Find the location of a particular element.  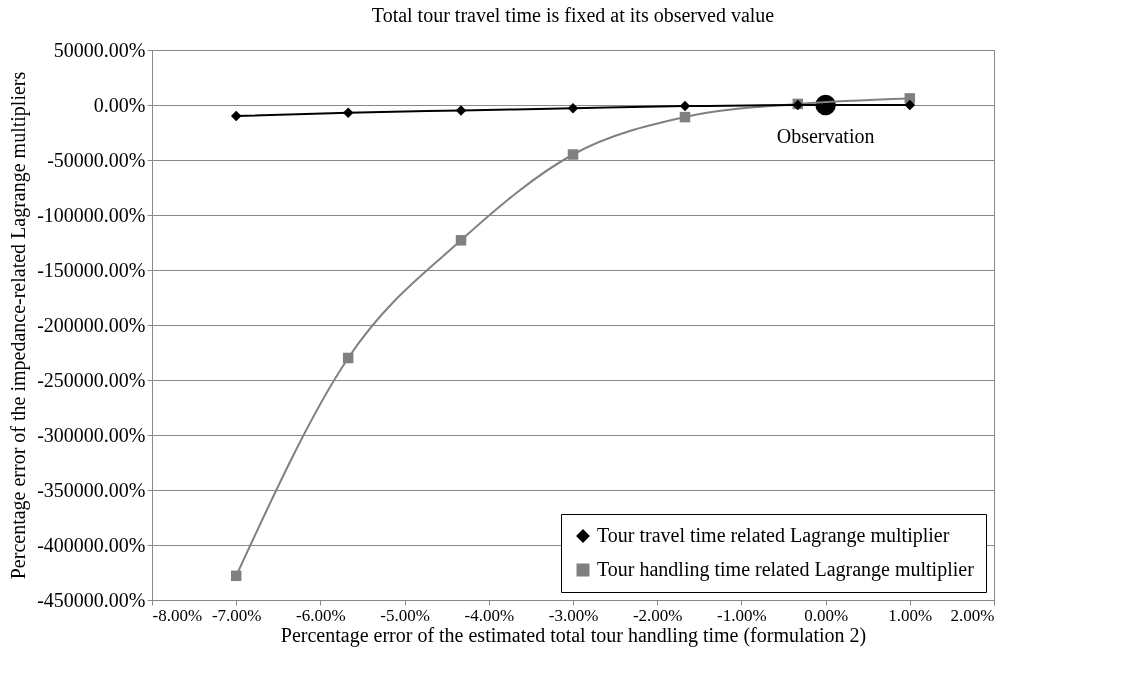

y-tick-label: -200000.00% is located at coordinates (91, 324).